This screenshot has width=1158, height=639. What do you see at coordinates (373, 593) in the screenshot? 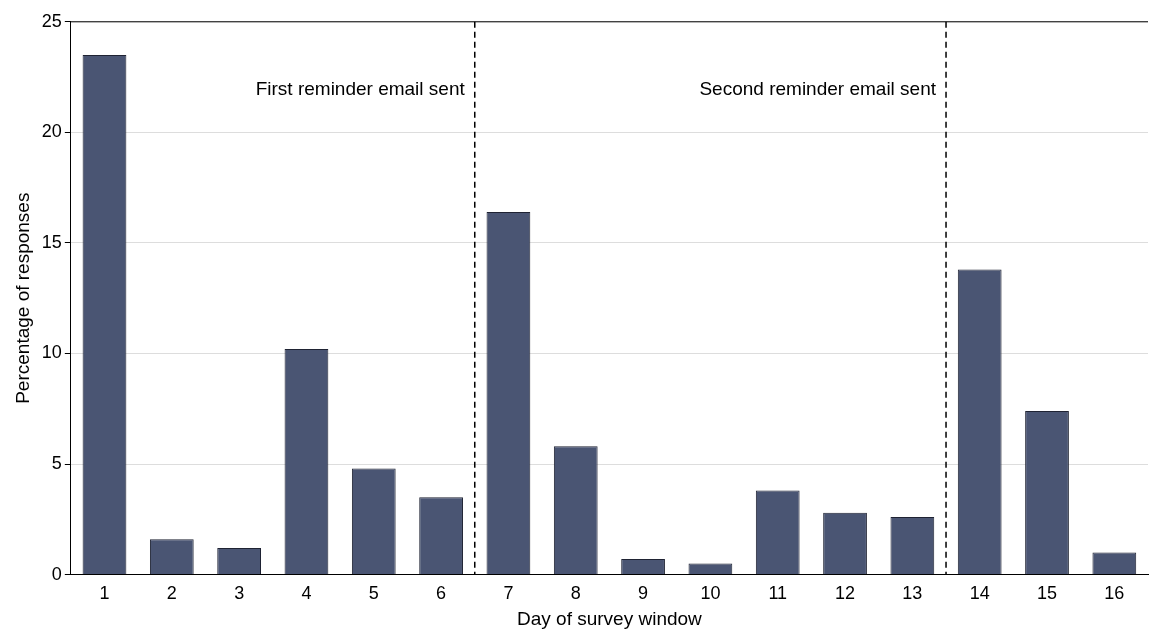
I see `x-tick-label: 5` at bounding box center [373, 593].